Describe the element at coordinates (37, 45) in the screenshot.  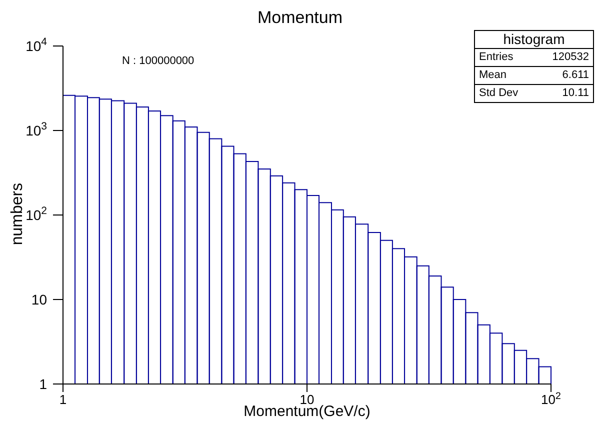
I see `y-tick-label: 10$^{4}$` at that location.